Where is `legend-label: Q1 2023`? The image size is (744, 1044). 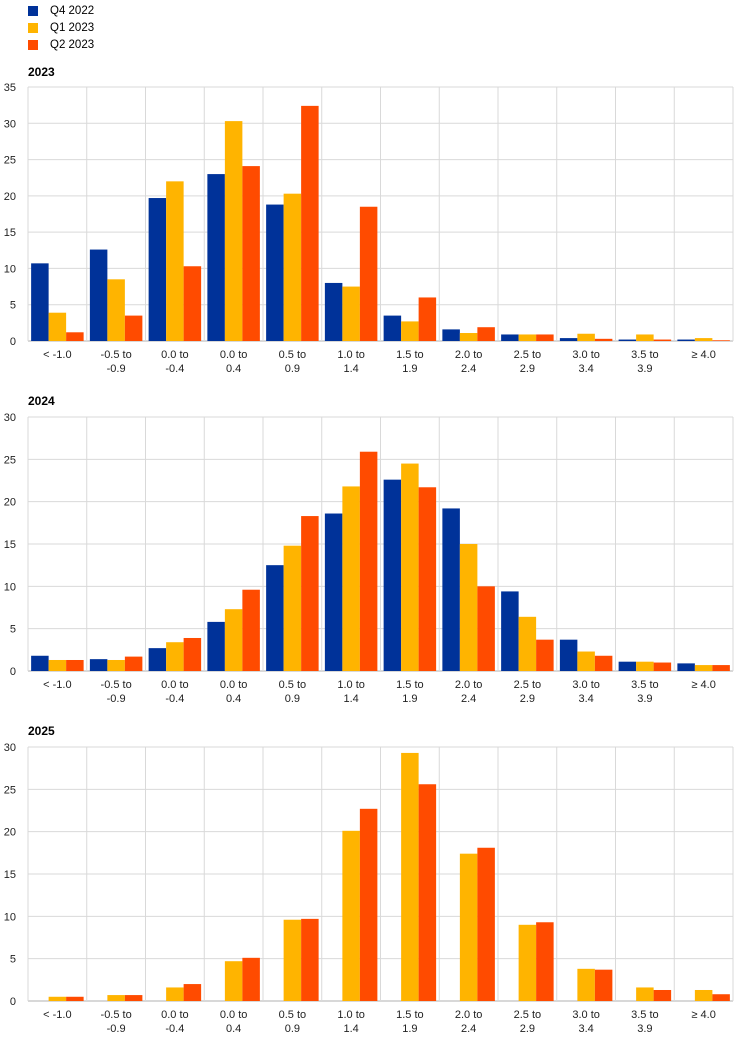
legend-label: Q1 2023 is located at coordinates (72, 27).